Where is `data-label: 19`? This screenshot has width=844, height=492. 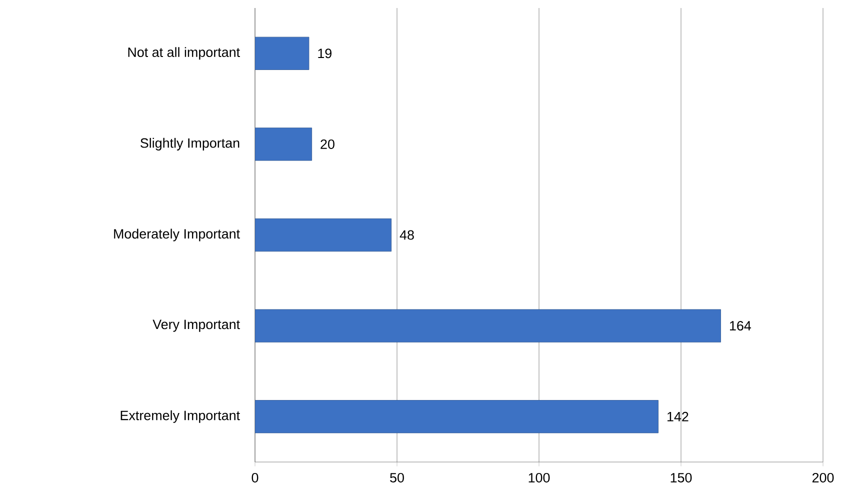
data-label: 19 is located at coordinates (325, 53).